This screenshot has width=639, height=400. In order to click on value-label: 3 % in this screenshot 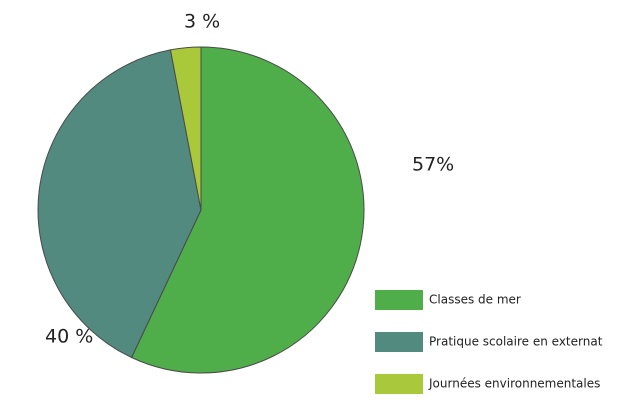, I will do `click(202, 22)`.